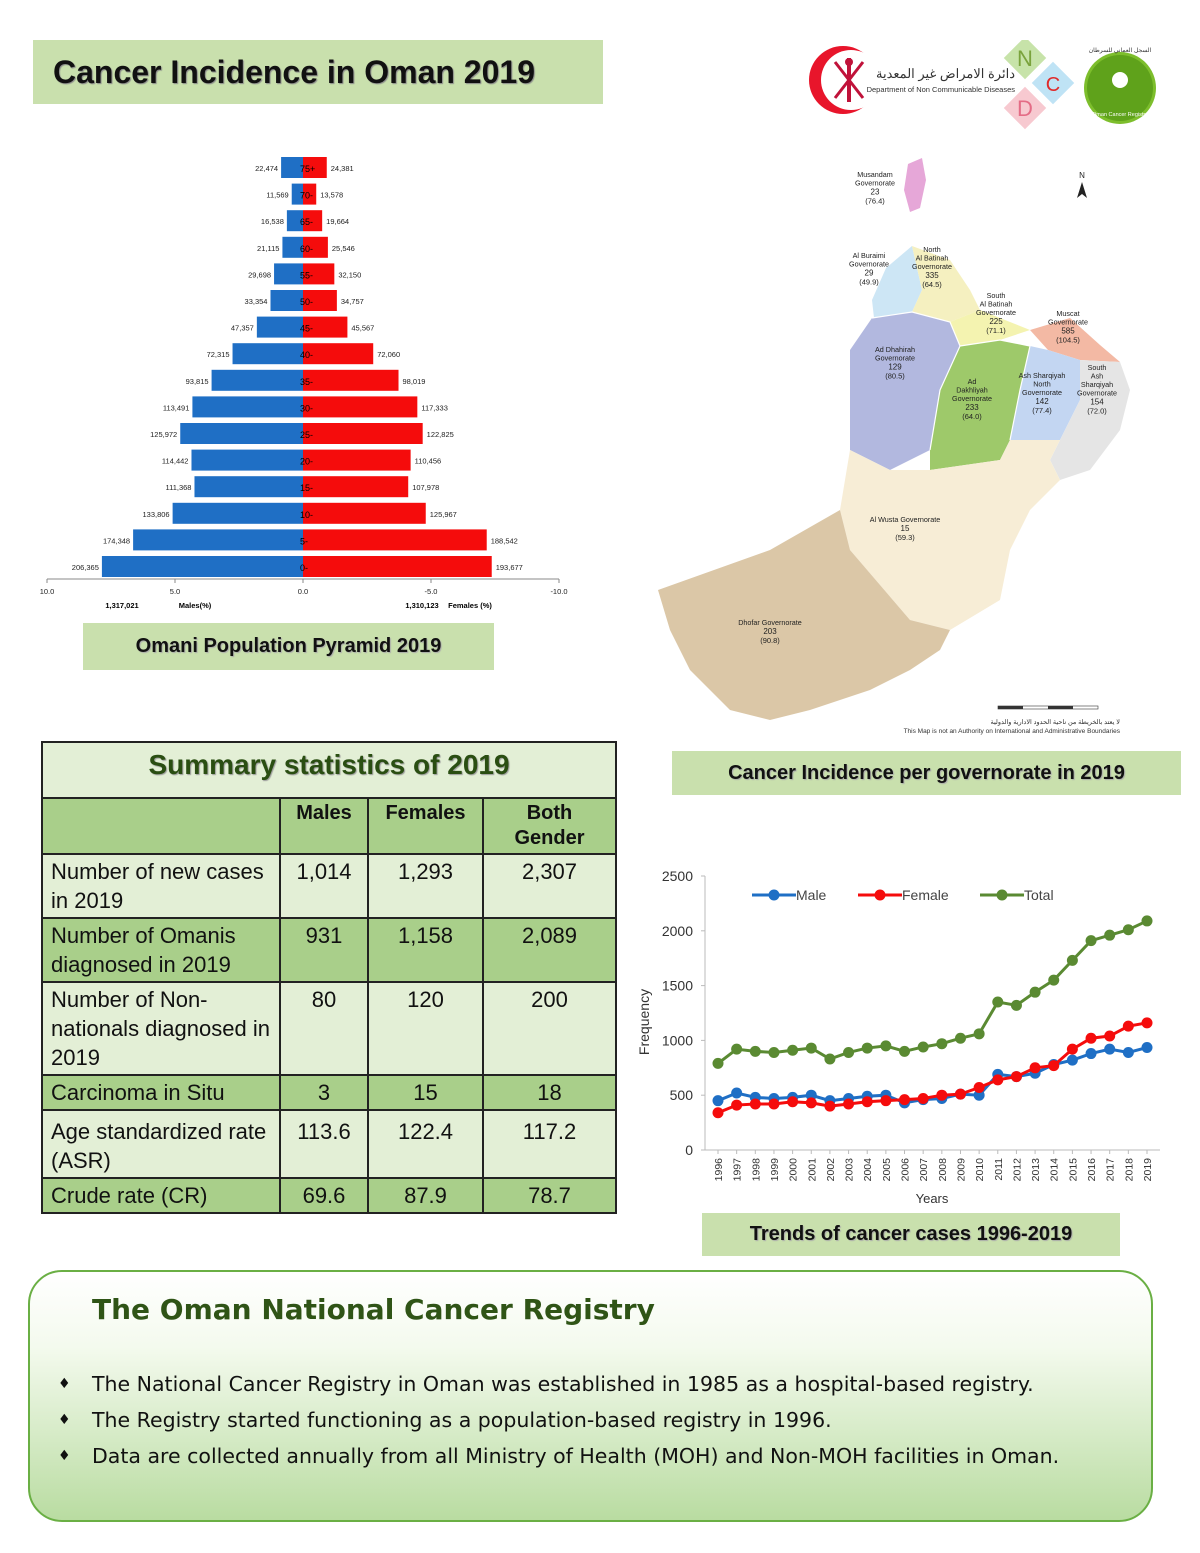 This screenshot has height=1553, width=1200. Describe the element at coordinates (268, 248) in the screenshot. I see `male-value-label: 21,115` at that location.